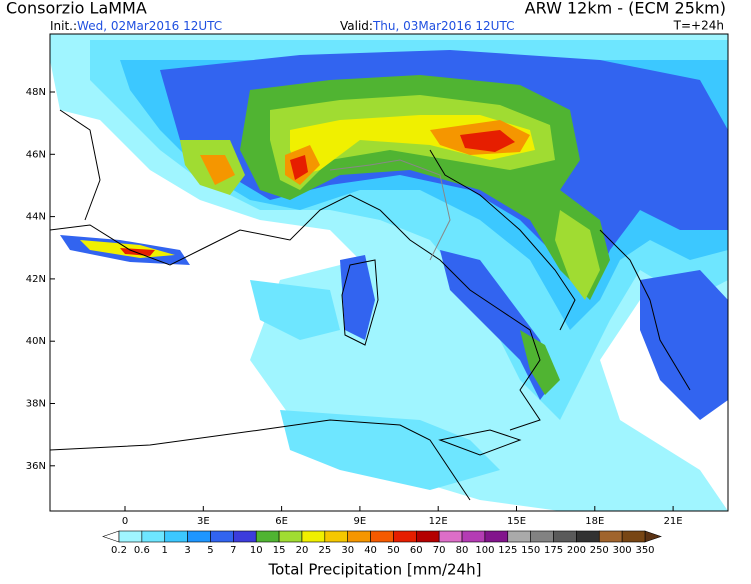 The width and height of the screenshot is (751, 584). Describe the element at coordinates (111, 536) in the screenshot. I see `colorbar-below` at that location.